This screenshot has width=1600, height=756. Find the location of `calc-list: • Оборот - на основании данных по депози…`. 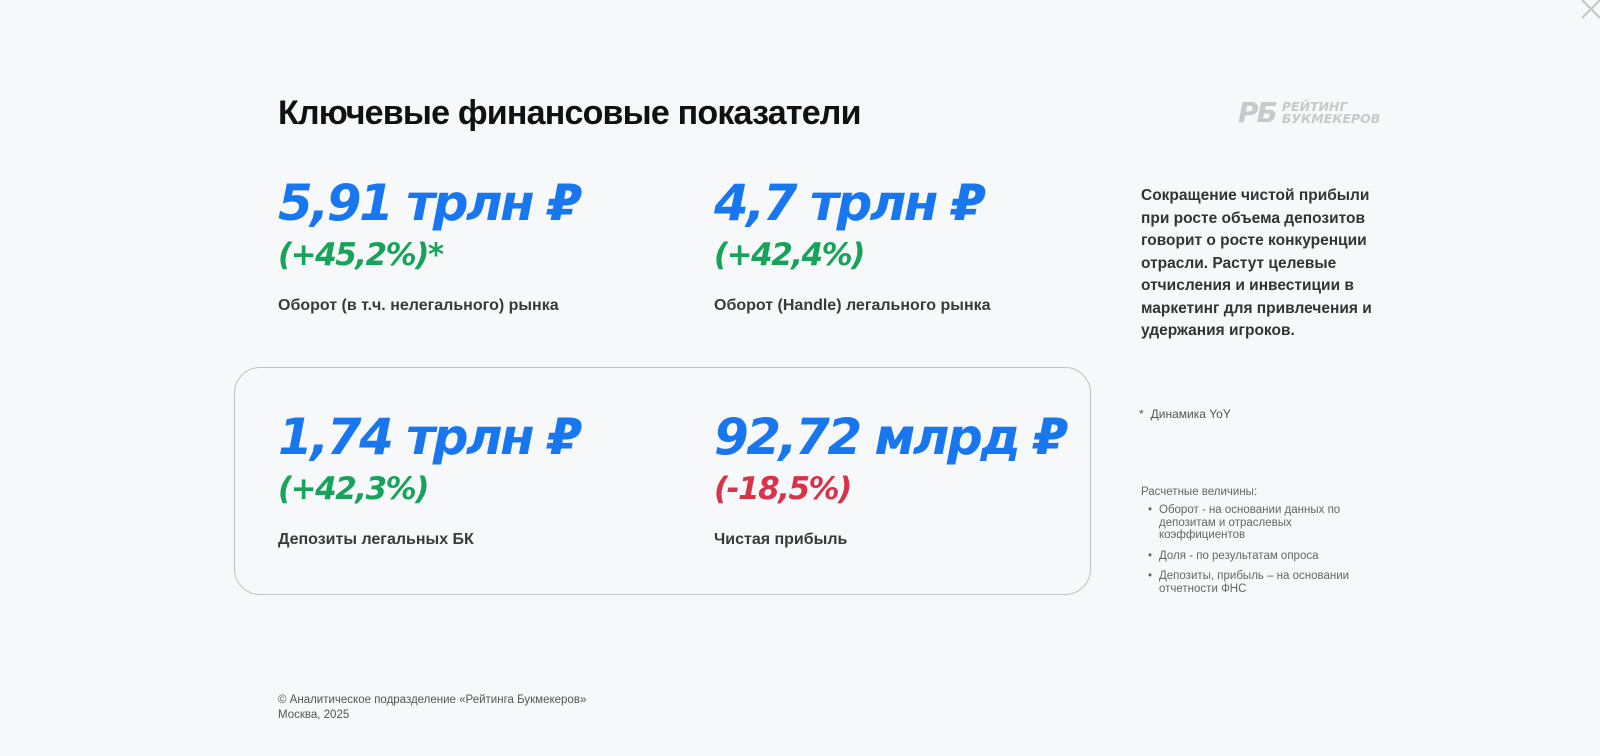

calc-list: • Оборот - на основании данных по депози… is located at coordinates (1256, 549).